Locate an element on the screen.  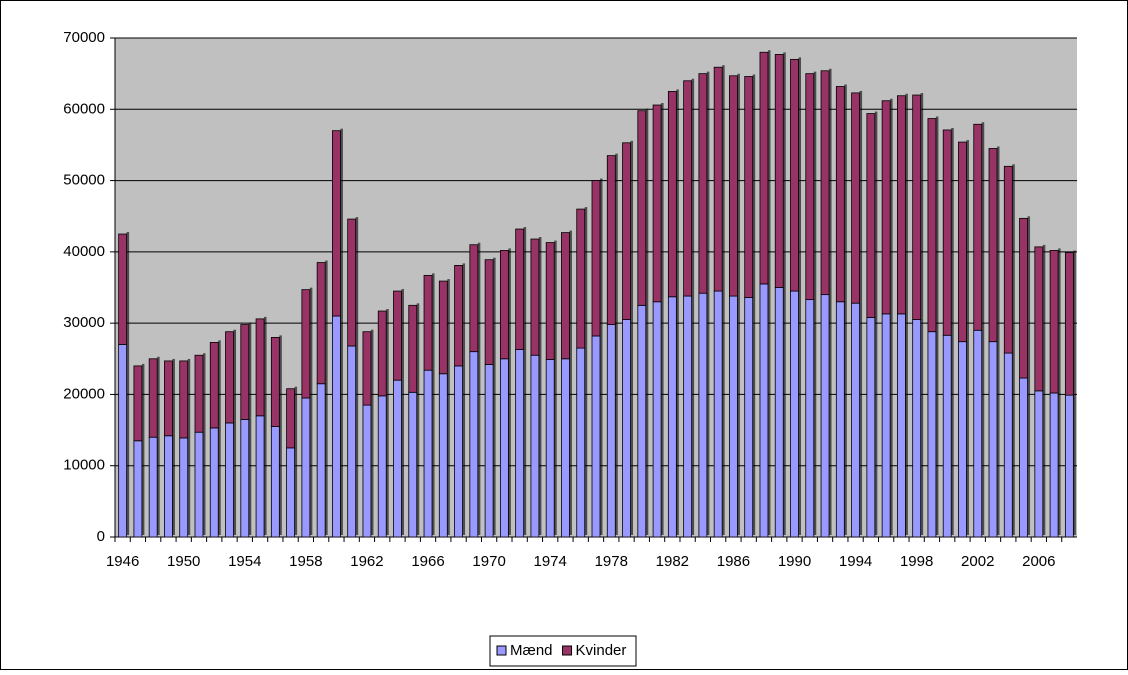
y-tick-label: 60000 is located at coordinates (84, 108).